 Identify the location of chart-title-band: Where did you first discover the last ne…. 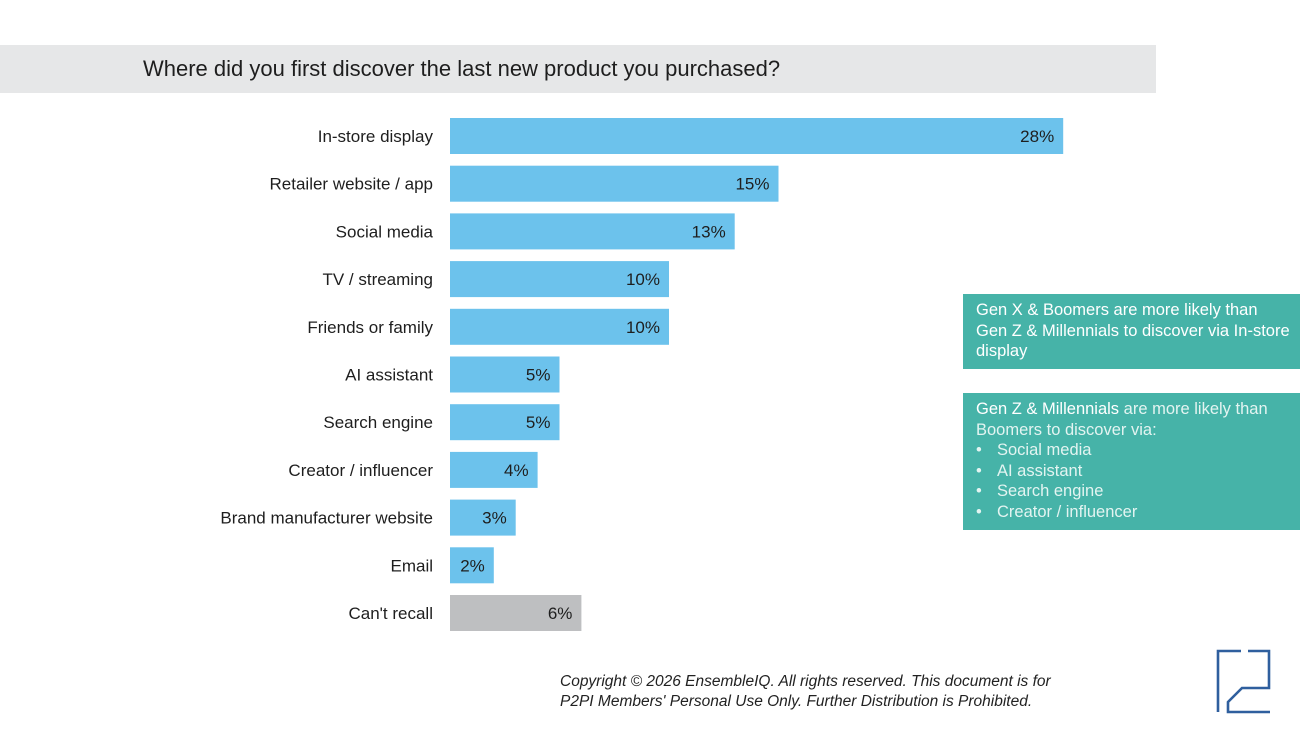
(578, 69).